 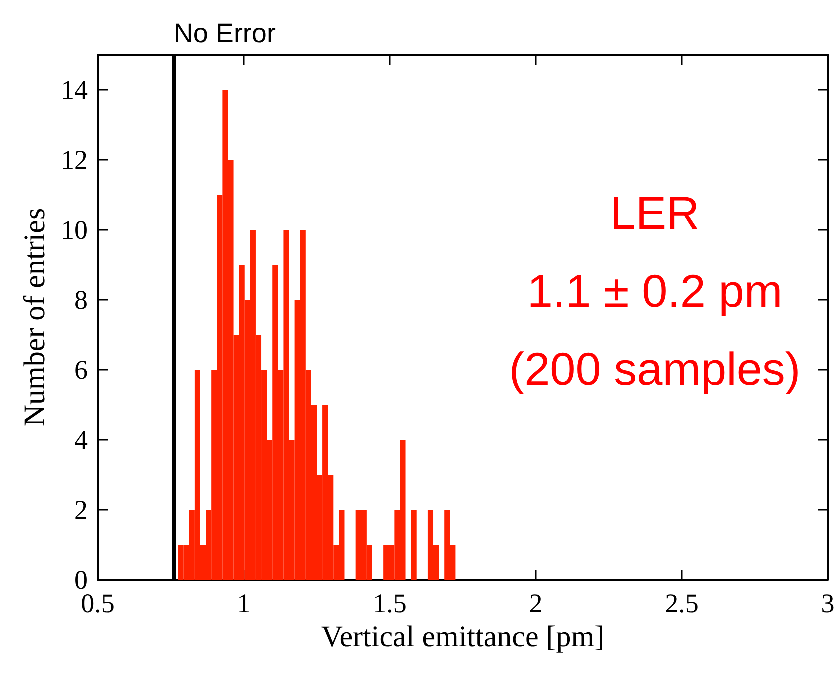 I want to click on y-tick-label: 10, so click(x=74, y=230).